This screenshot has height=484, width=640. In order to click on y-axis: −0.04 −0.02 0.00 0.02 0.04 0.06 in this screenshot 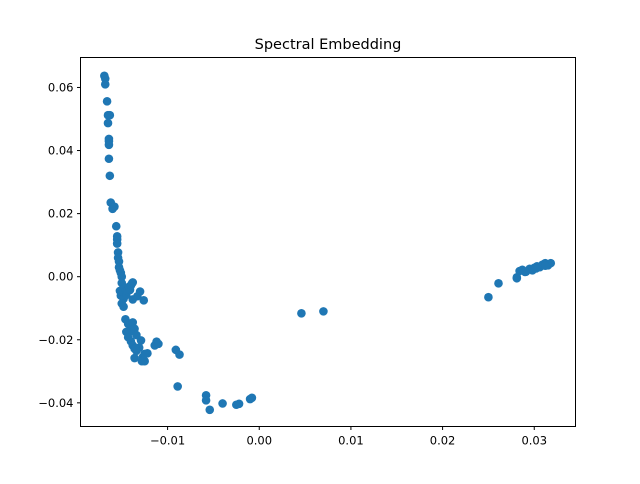, I will do `click(59, 245)`.